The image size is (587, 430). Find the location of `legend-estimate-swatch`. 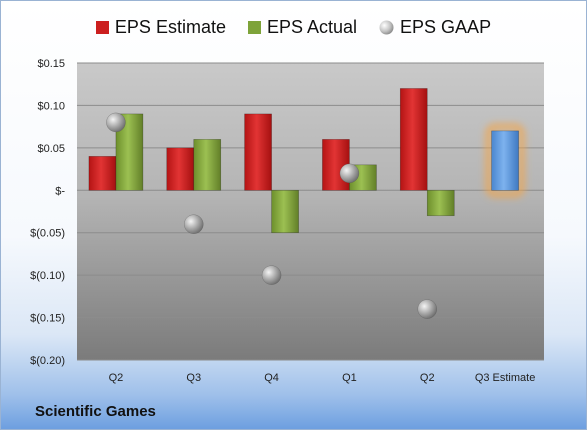

legend-estimate-swatch is located at coordinates (102, 27).